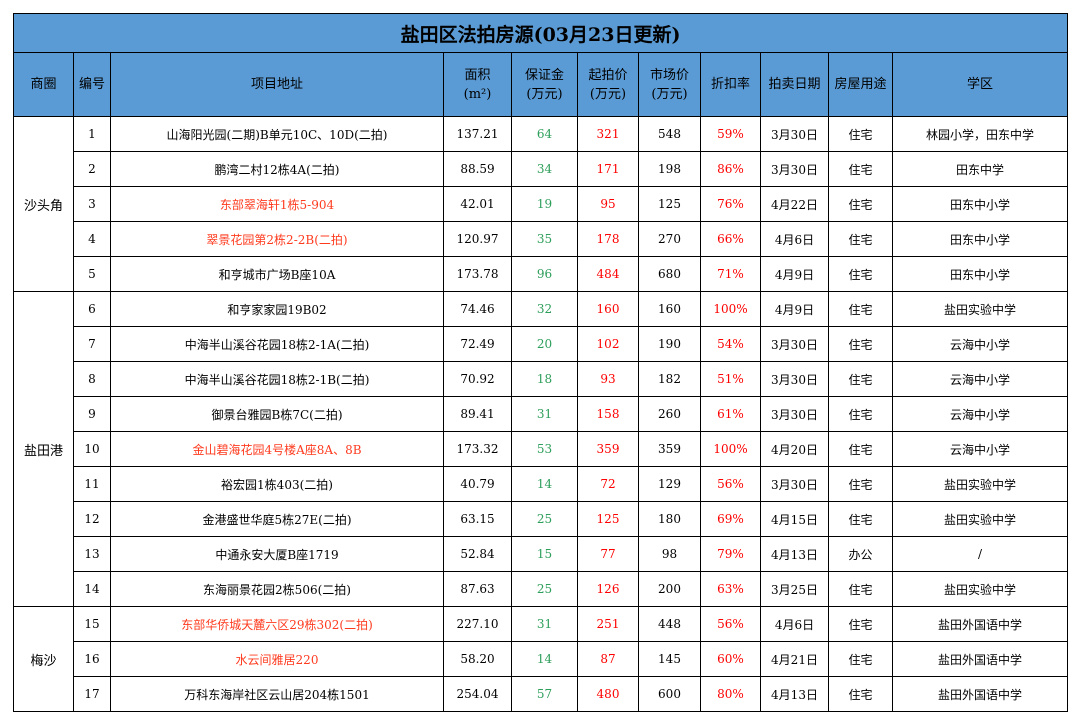 This screenshot has height=718, width=1080. I want to click on cell-area: 88.59, so click(477, 169).